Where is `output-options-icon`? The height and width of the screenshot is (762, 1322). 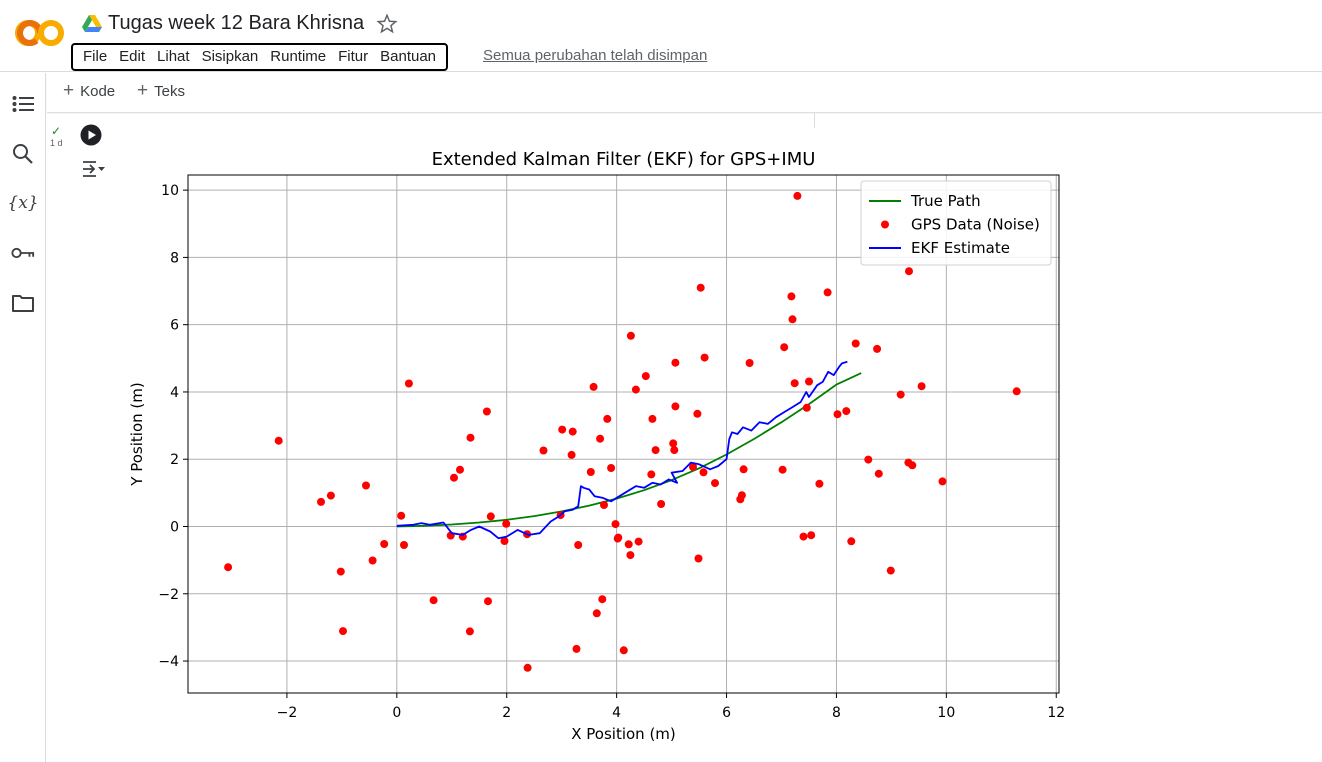 output-options-icon is located at coordinates (93, 169).